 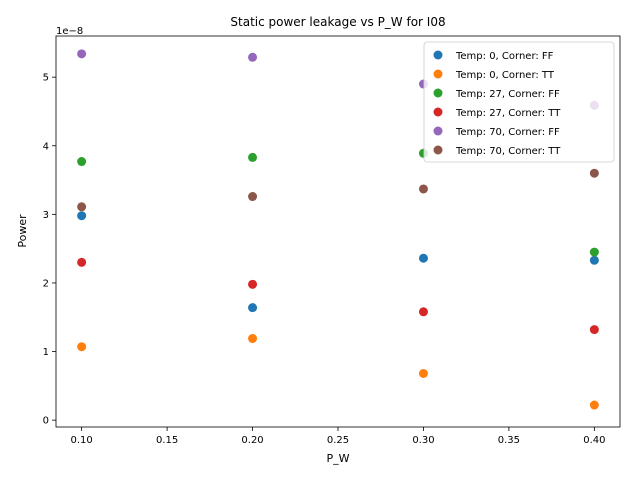 I want to click on legend-label: Temp: 27, Corner: TT, so click(x=508, y=113).